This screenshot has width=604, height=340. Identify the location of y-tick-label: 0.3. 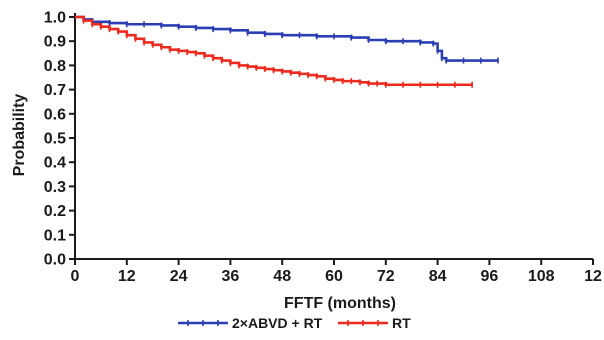
(55, 187).